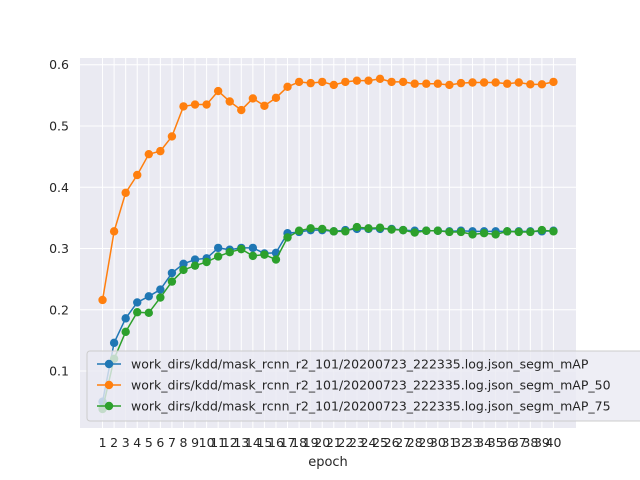  I want to click on y-tick-labels: 0.1 0.2 0.3 0.4 0.5 0.6, so click(59, 217).